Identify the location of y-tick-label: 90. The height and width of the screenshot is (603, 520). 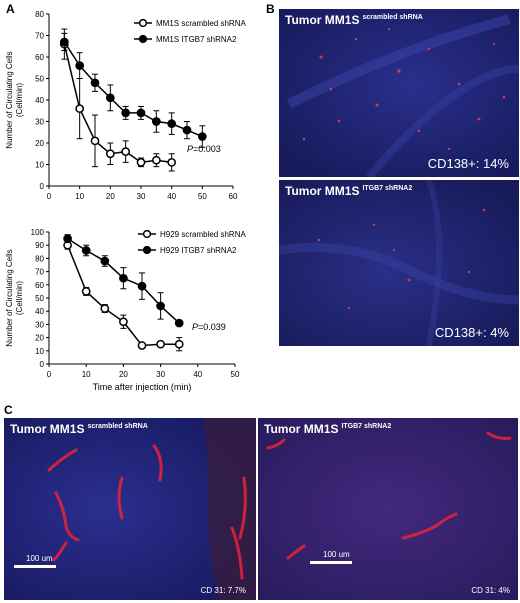
(39, 245).